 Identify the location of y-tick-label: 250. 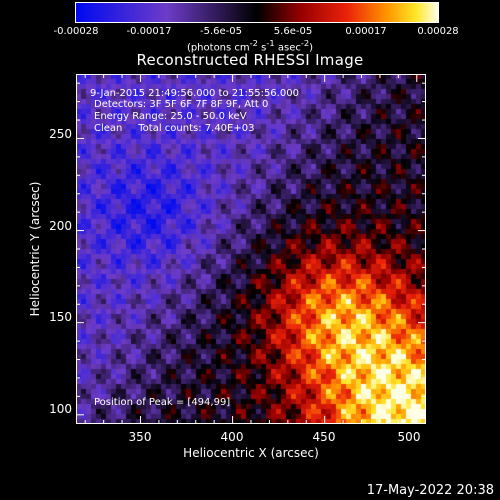
(60, 134).